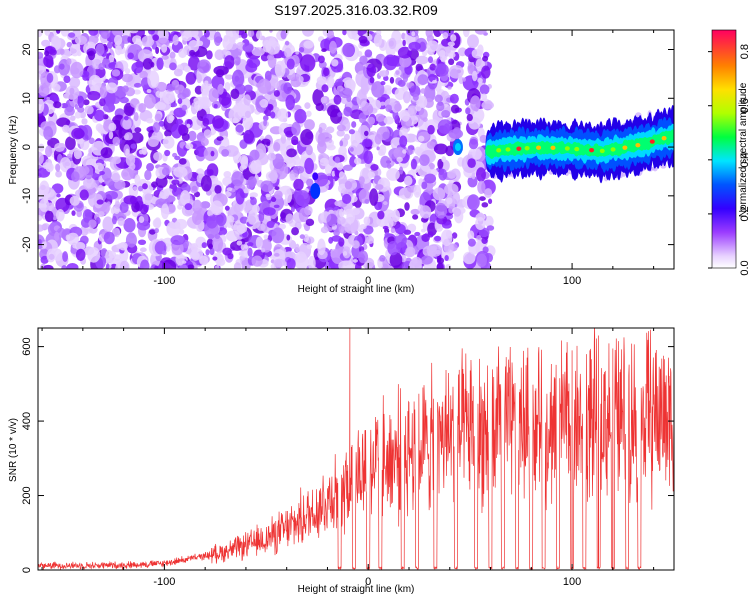  I want to click on spectrogram-x-tick-label: 0, so click(368, 281).